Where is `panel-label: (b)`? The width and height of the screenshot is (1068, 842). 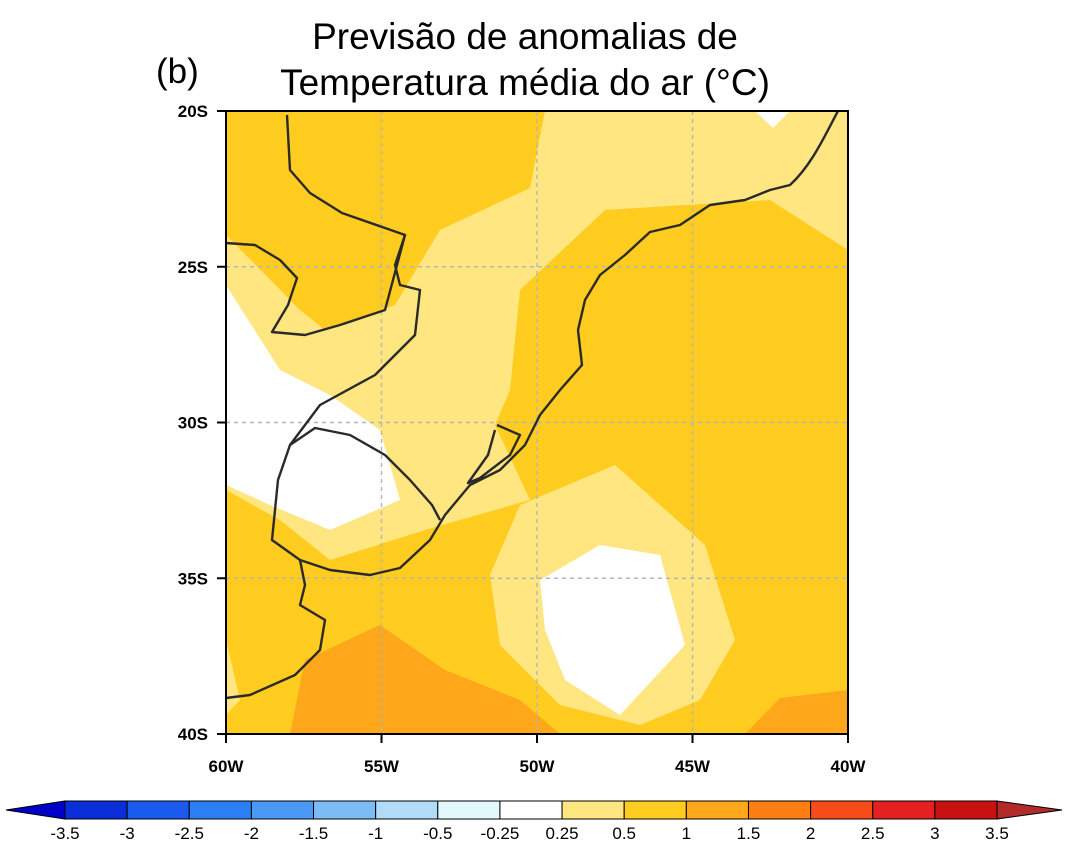 panel-label: (b) is located at coordinates (177, 71).